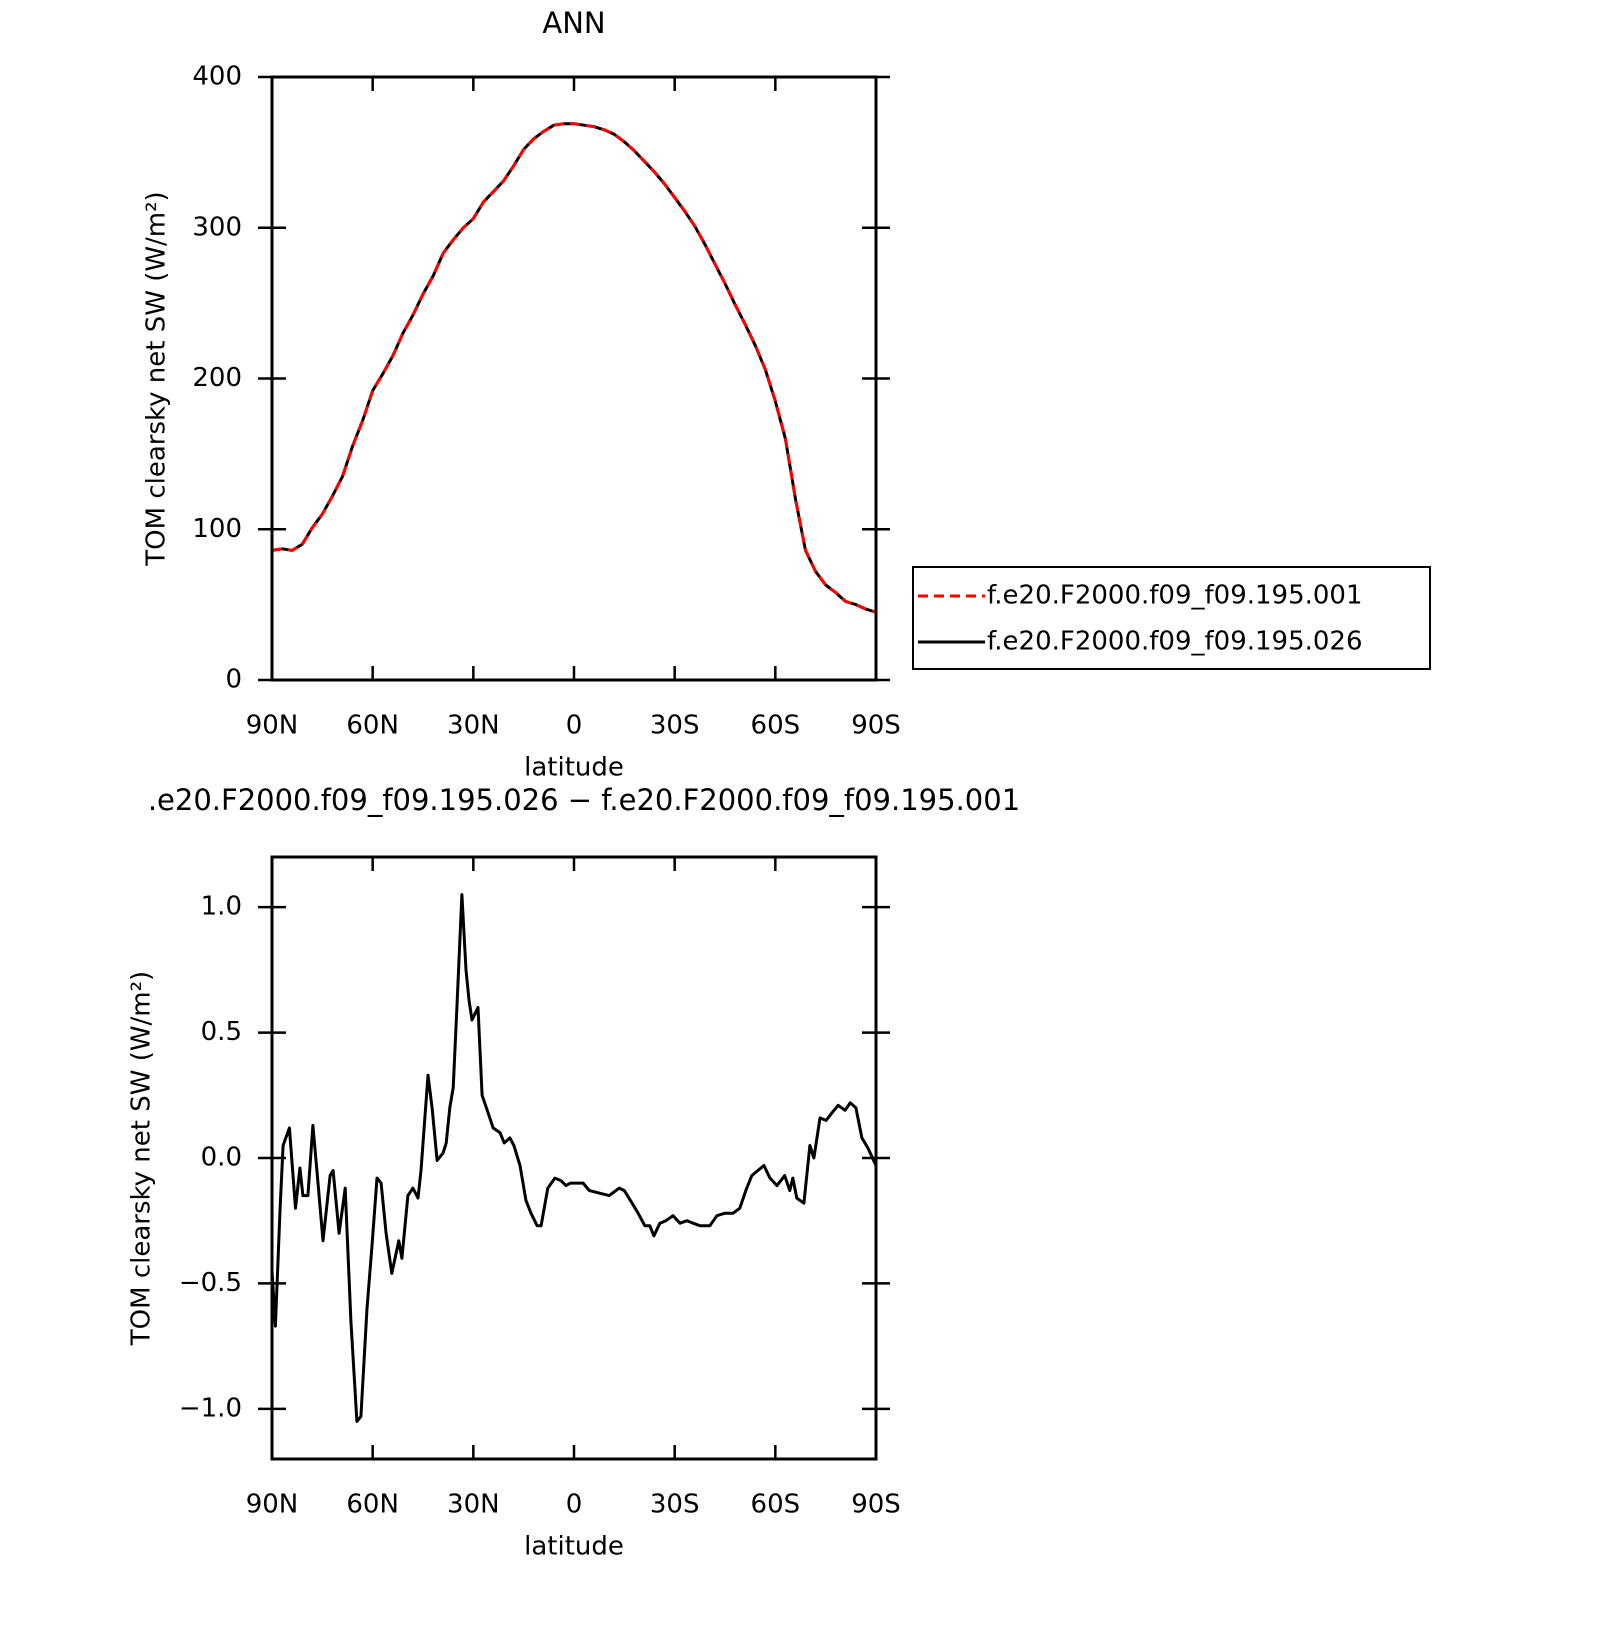 Image resolution: width=1599 pixels, height=1635 pixels. What do you see at coordinates (221, 907) in the screenshot?
I see `y-tick-label: 1.0` at bounding box center [221, 907].